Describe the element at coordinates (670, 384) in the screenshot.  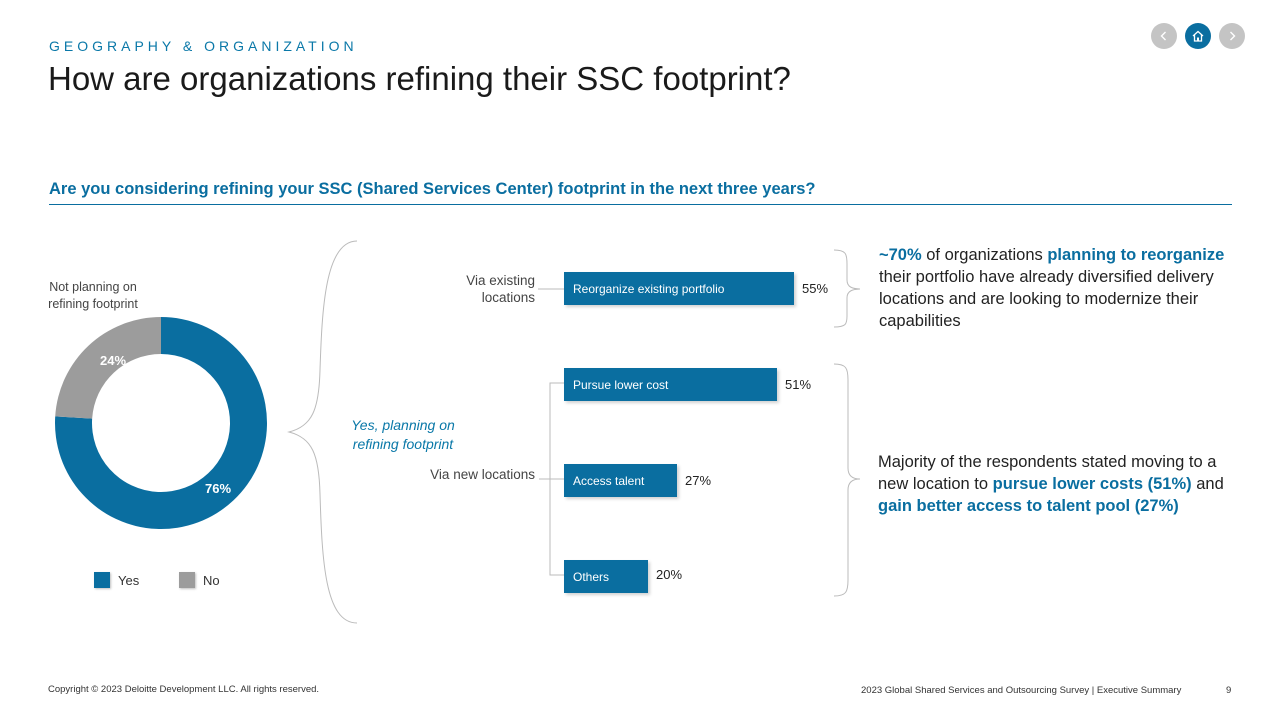
I see `bar-pursue-lower-cost: Pursue lower cost` at that location.